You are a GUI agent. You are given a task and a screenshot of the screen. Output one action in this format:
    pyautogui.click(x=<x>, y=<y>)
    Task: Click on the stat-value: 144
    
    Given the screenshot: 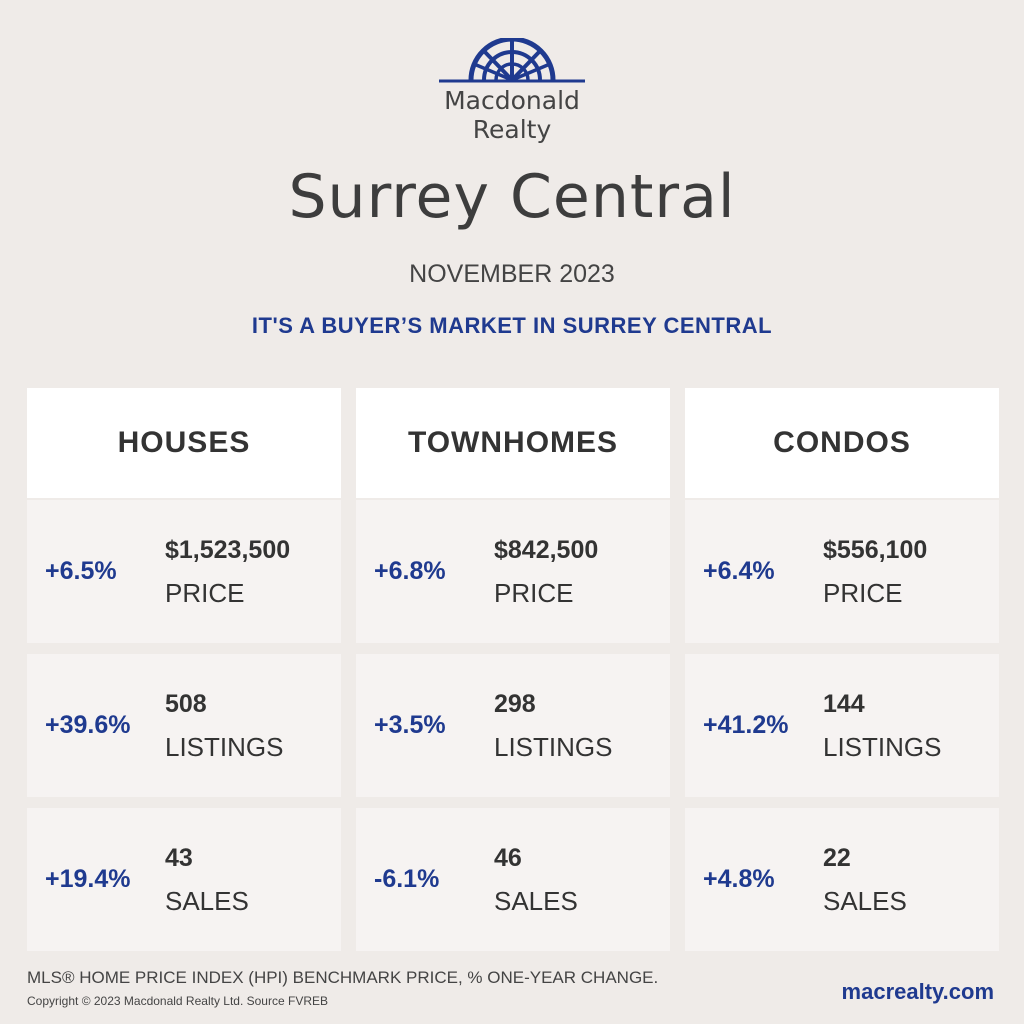 What is the action you would take?
    pyautogui.click(x=844, y=704)
    